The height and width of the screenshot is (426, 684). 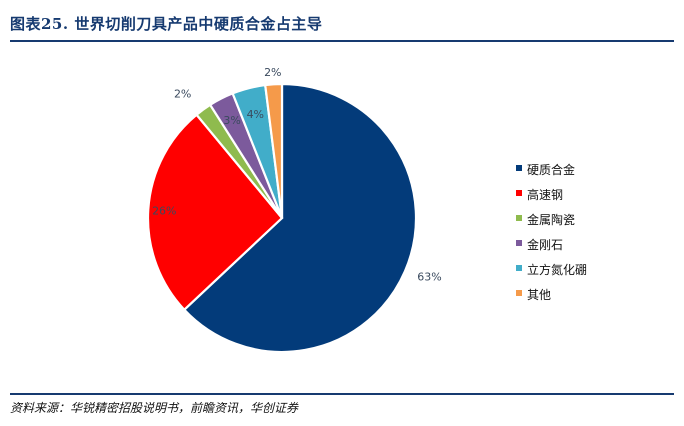 What do you see at coordinates (551, 169) in the screenshot?
I see `legend-label-1: 硬质合金` at bounding box center [551, 169].